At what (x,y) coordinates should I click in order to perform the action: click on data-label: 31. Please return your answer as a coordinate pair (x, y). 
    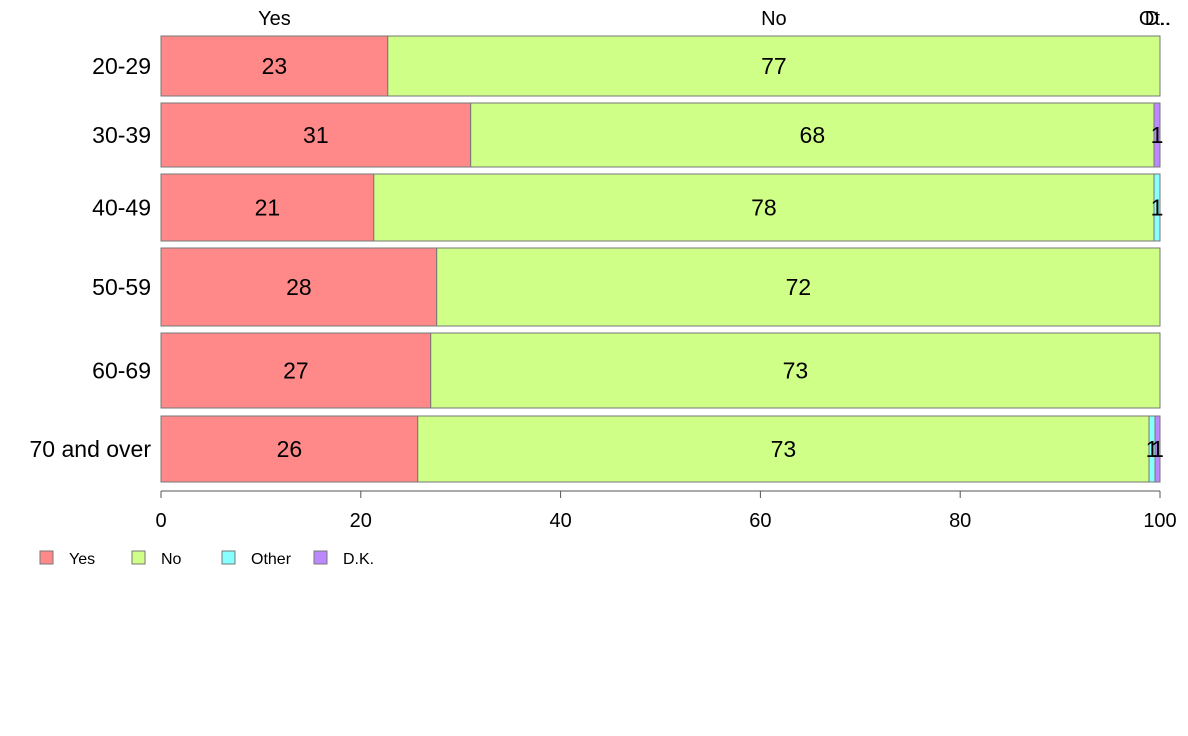
    Looking at the image, I should click on (316, 135).